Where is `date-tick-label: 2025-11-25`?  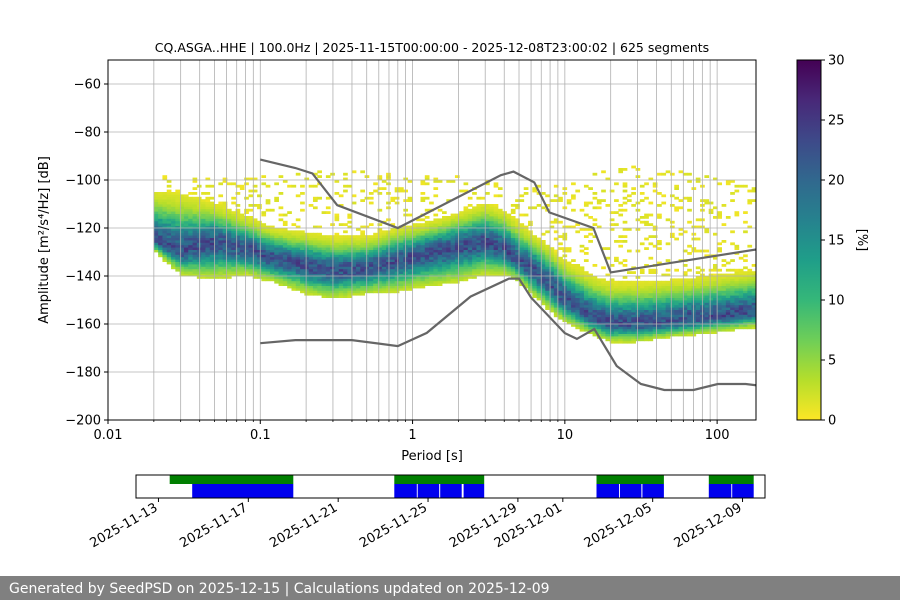
date-tick-label: 2025-11-25 is located at coordinates (393, 525).